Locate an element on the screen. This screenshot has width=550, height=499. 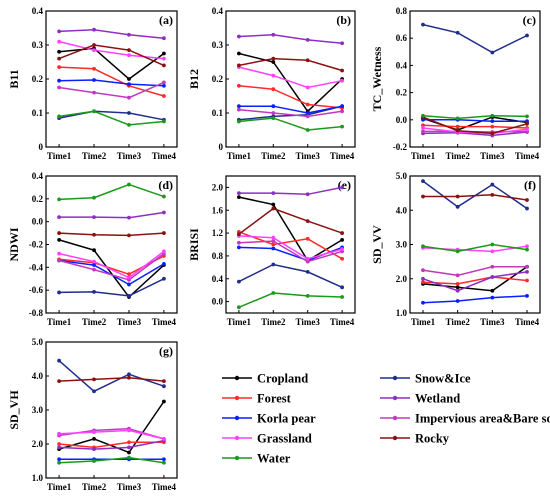
y-tick-label: 1.0 is located at coordinates (402, 313).